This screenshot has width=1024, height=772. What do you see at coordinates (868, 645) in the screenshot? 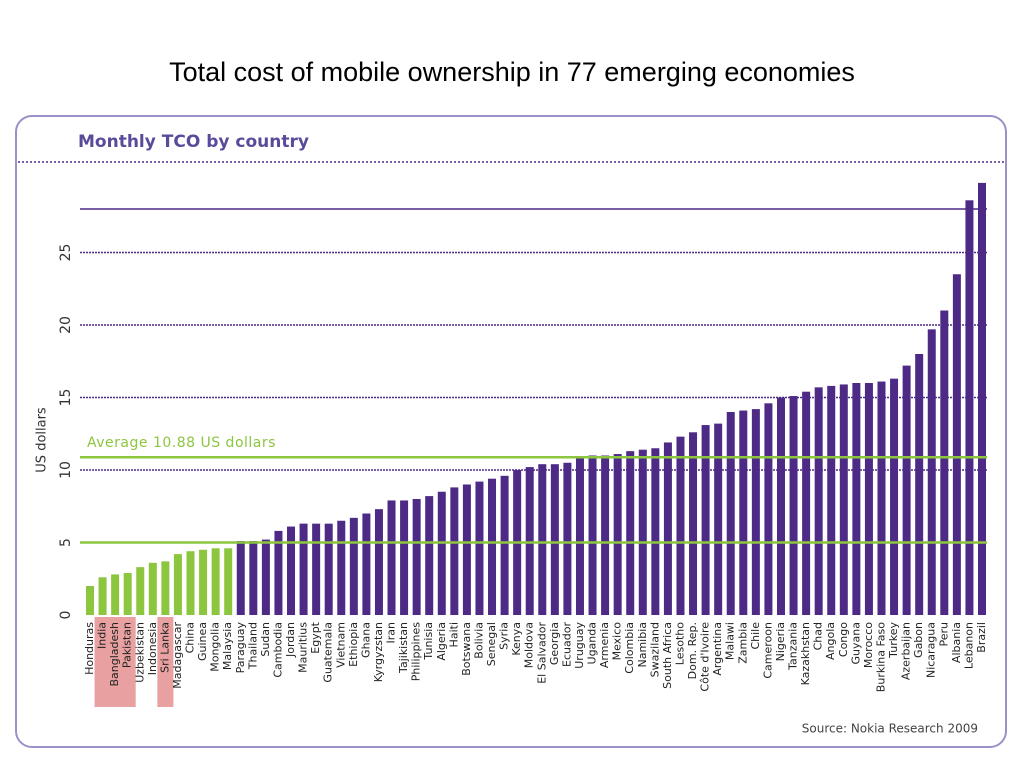
I see `x-tick-label: Morocco` at bounding box center [868, 645].